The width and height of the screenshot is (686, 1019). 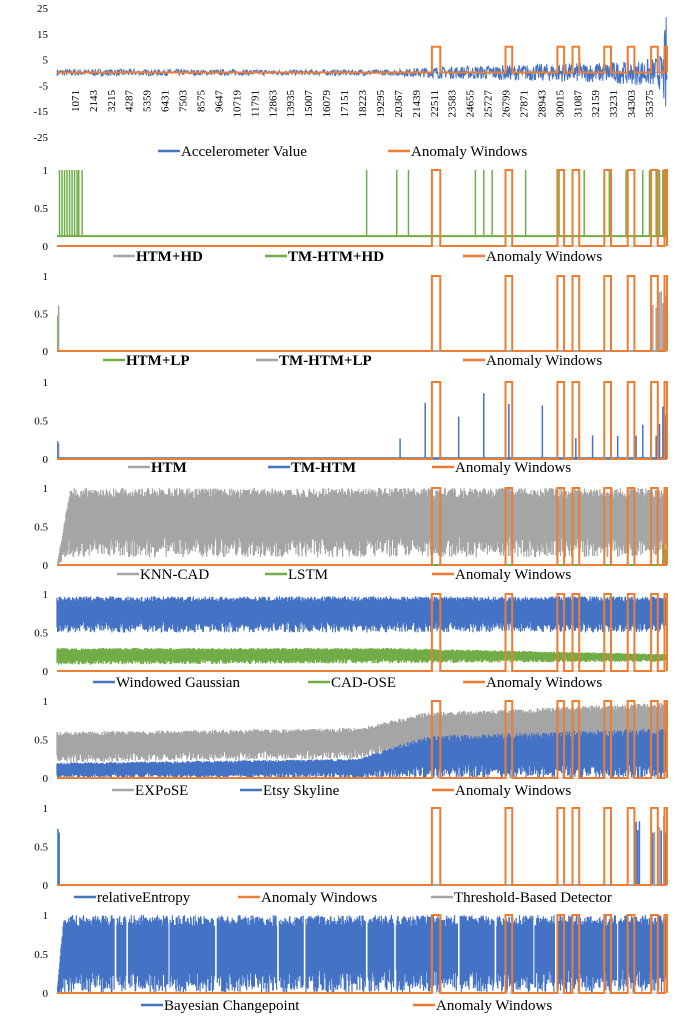 What do you see at coordinates (560, 104) in the screenshot?
I see `x-tick-label: 30015` at bounding box center [560, 104].